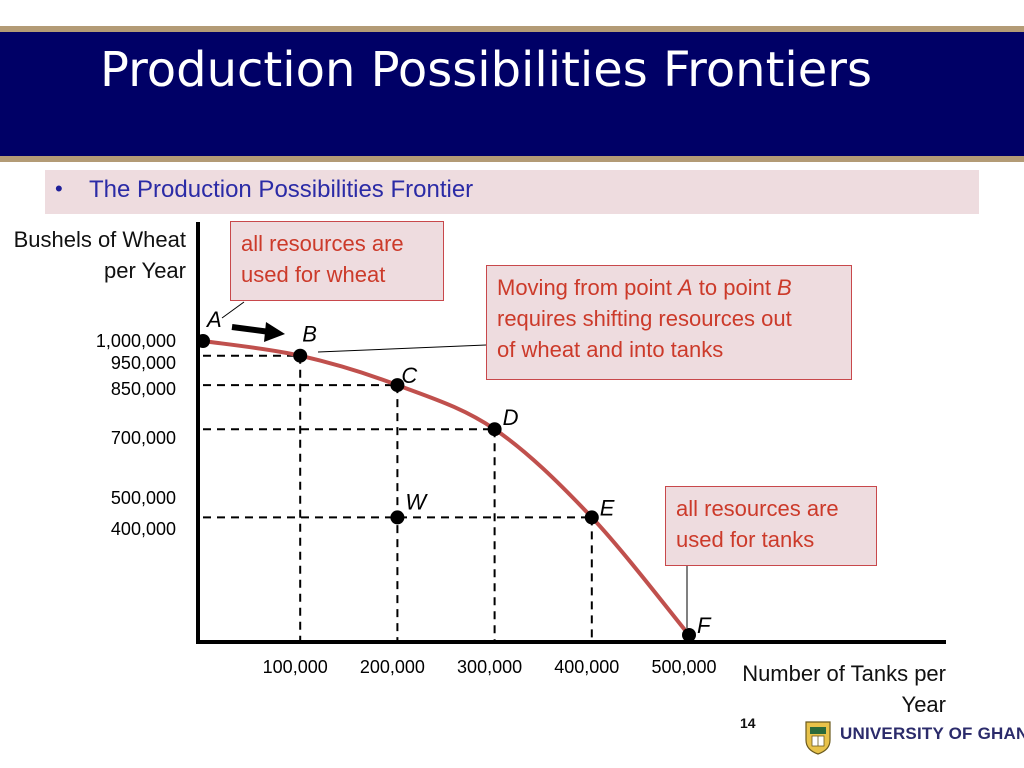 The width and height of the screenshot is (1024, 768). I want to click on point-C, so click(397, 385).